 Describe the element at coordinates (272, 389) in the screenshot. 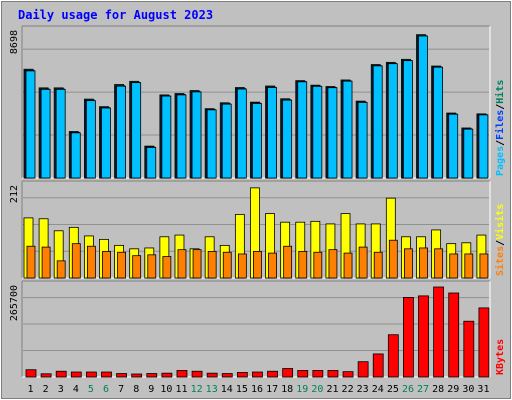

I see `x-tick-label-day-17: 17` at that location.